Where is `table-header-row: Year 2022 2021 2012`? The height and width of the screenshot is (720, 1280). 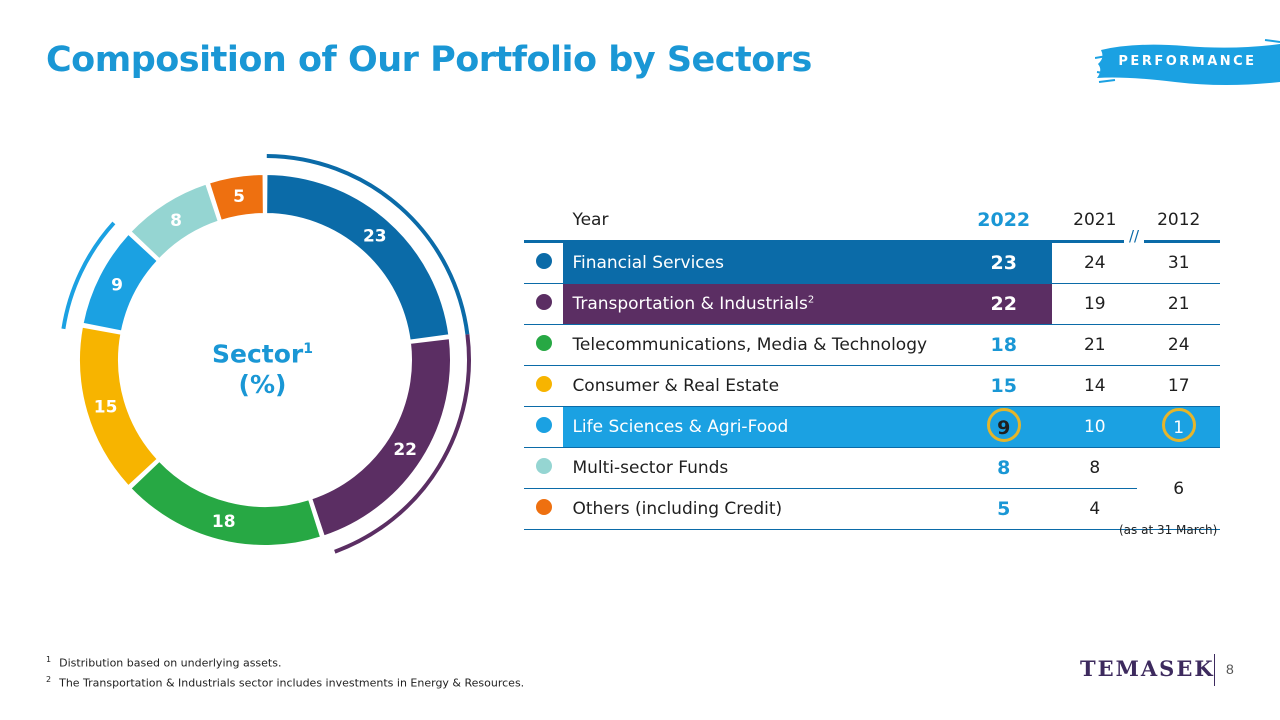 table-header-row: Year 2022 2021 2012 is located at coordinates (872, 221).